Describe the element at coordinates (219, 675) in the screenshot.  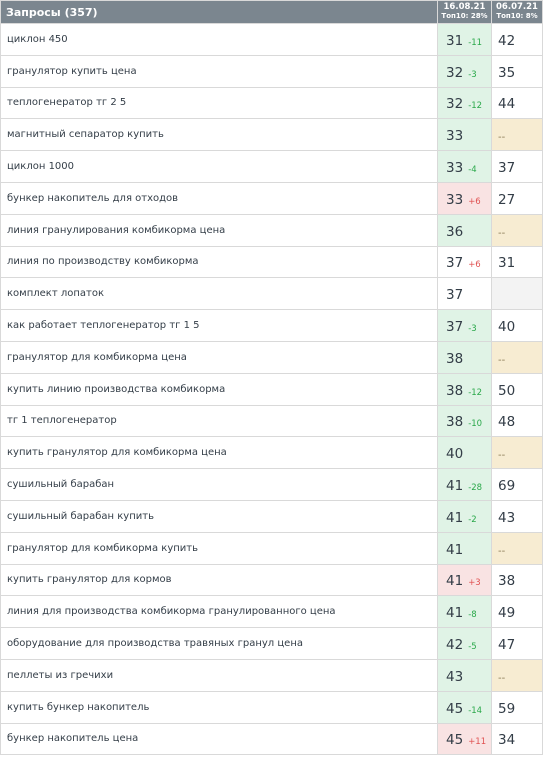
I see `query-cell: пеллеты из гречихи` at that location.